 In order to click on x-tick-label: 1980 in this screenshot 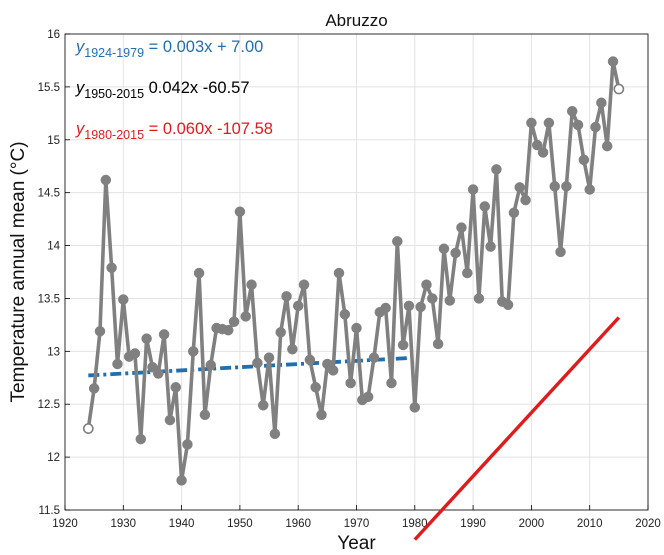, I will do `click(415, 524)`.